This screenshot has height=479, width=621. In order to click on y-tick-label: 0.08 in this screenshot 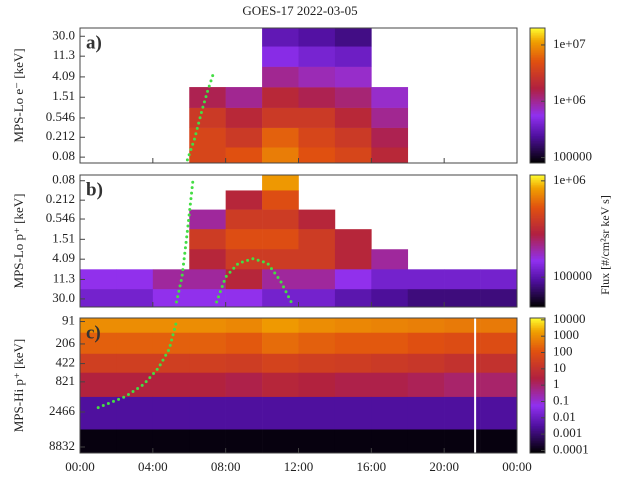, I will do `click(63, 179)`.